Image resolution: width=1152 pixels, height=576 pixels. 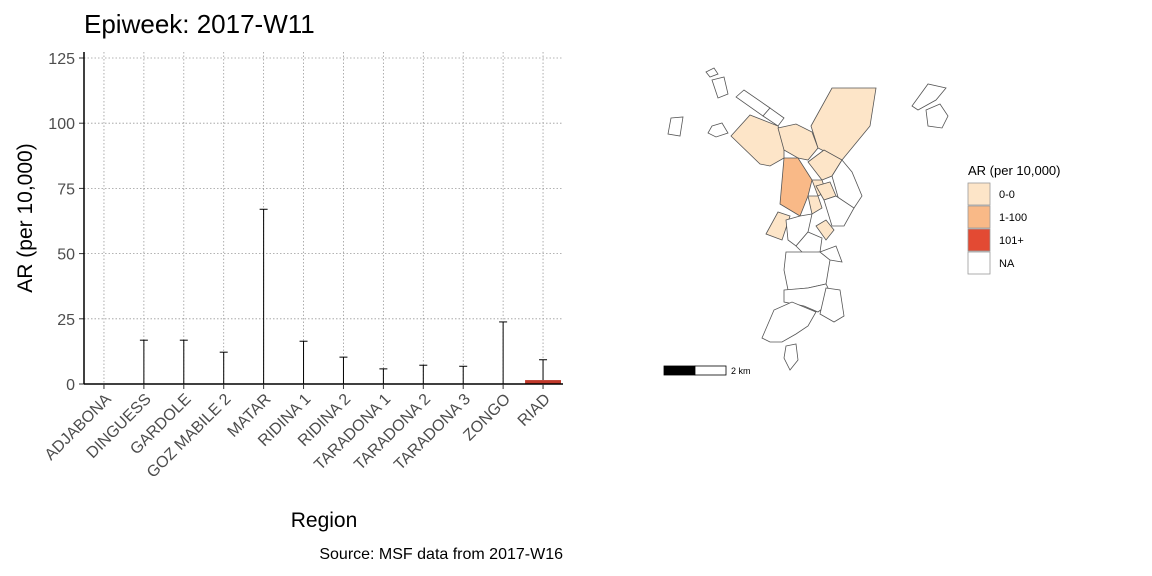 I want to click on legend-title: AR (per 10,000), so click(x=1014, y=170).